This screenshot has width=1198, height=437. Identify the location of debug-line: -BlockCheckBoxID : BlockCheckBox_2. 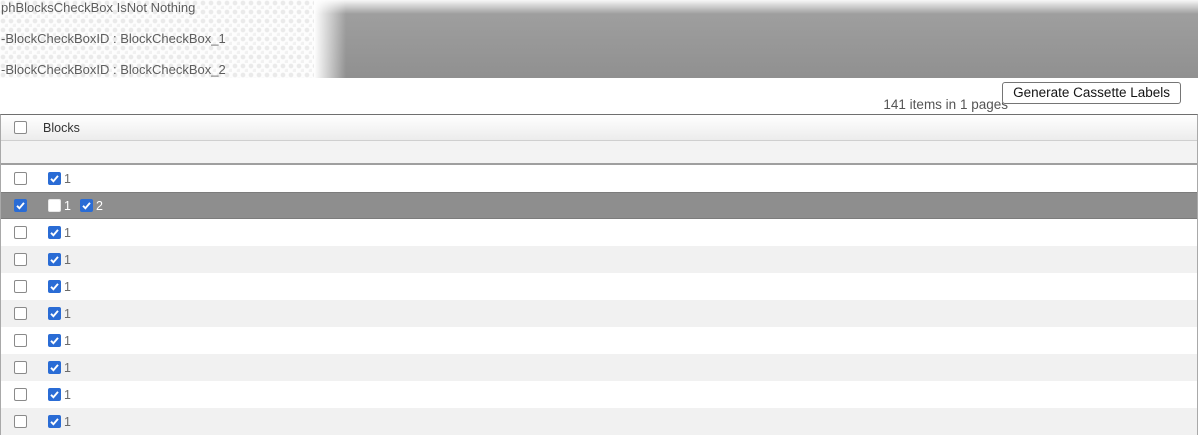
(113, 69).